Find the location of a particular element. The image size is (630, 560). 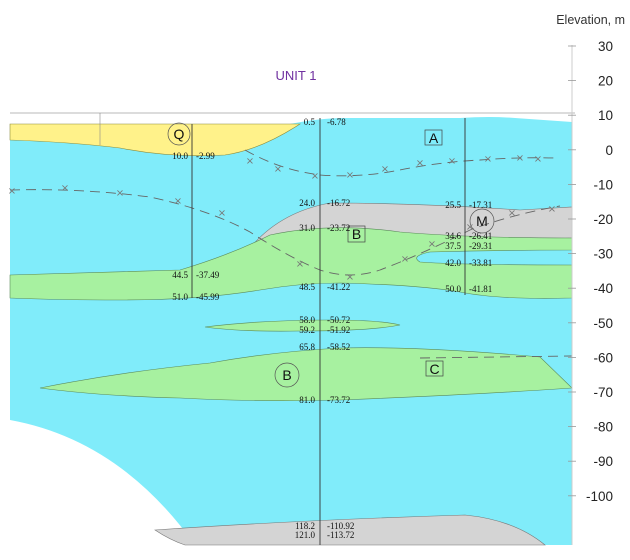

unit-title: UNIT 1 is located at coordinates (296, 75).